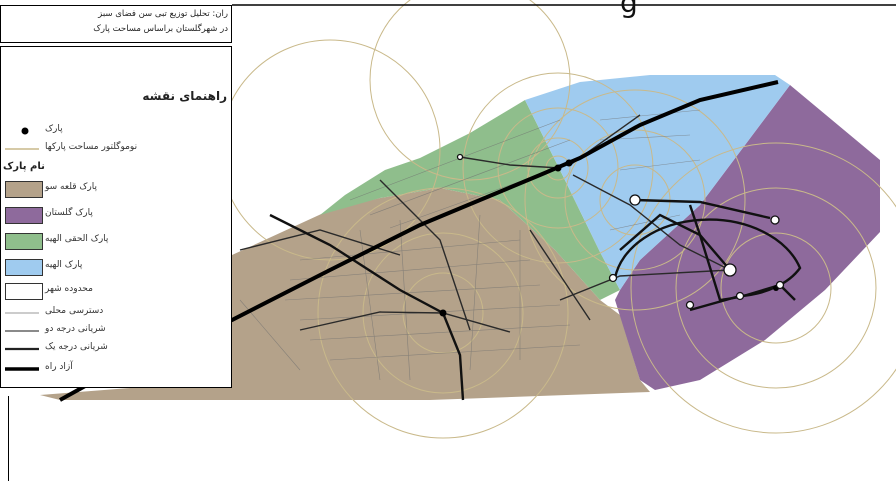 This screenshot has width=896, height=481. I want to click on legend-label: محدوده شهر, so click(69, 289).